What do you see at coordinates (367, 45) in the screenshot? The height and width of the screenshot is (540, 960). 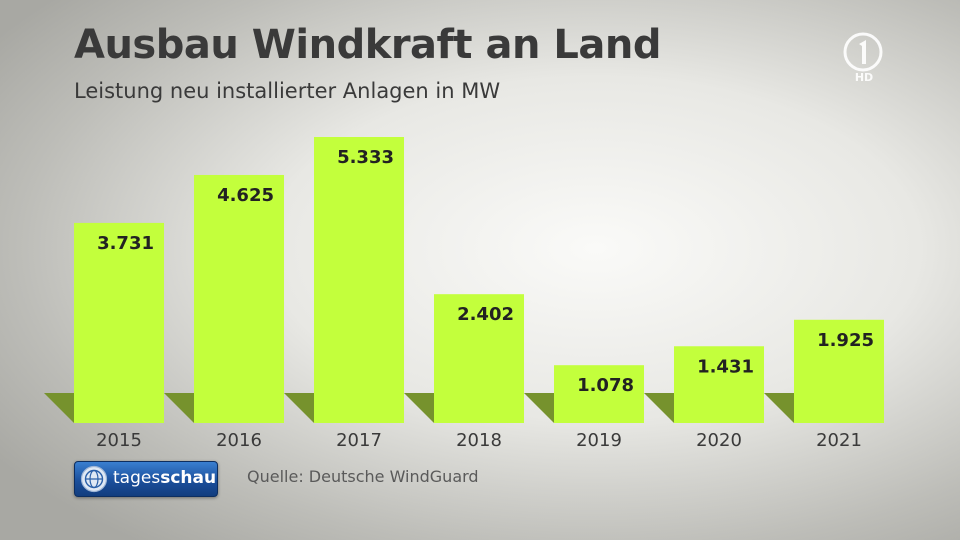 I see `chart-title: Ausbau Windkraft an Land` at bounding box center [367, 45].